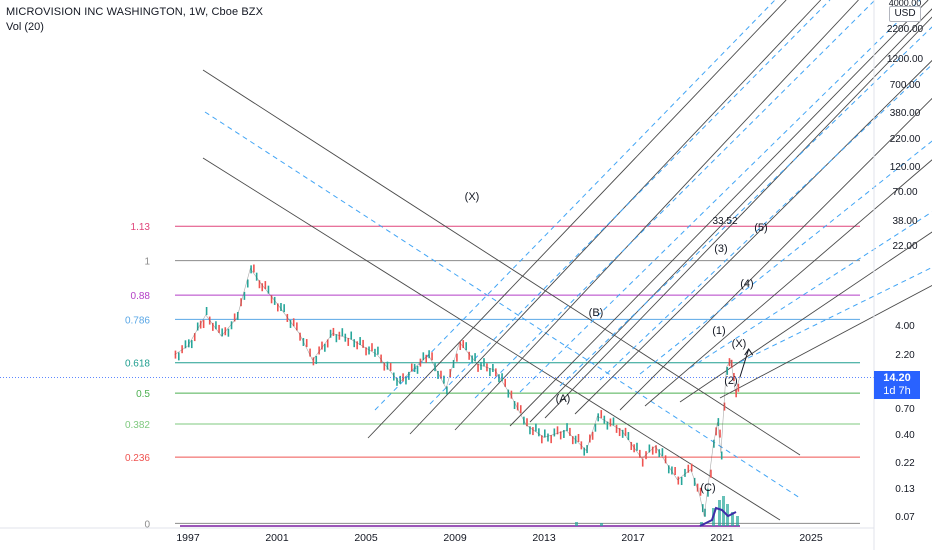 The height and width of the screenshot is (555, 932). I want to click on fib-level-label: 1, so click(147, 262).